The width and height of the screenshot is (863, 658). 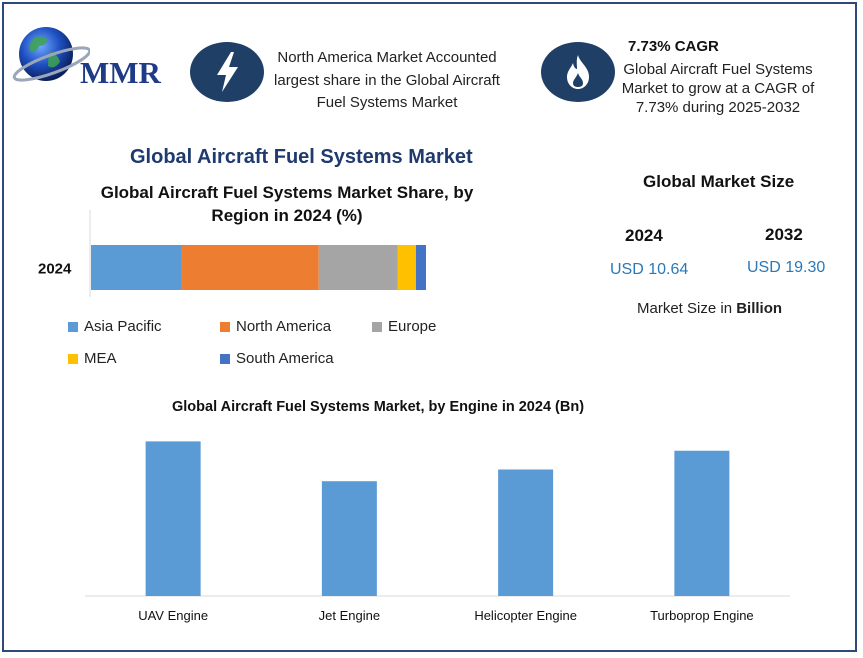 I want to click on market-size-title: Global Market Size, so click(x=719, y=181).